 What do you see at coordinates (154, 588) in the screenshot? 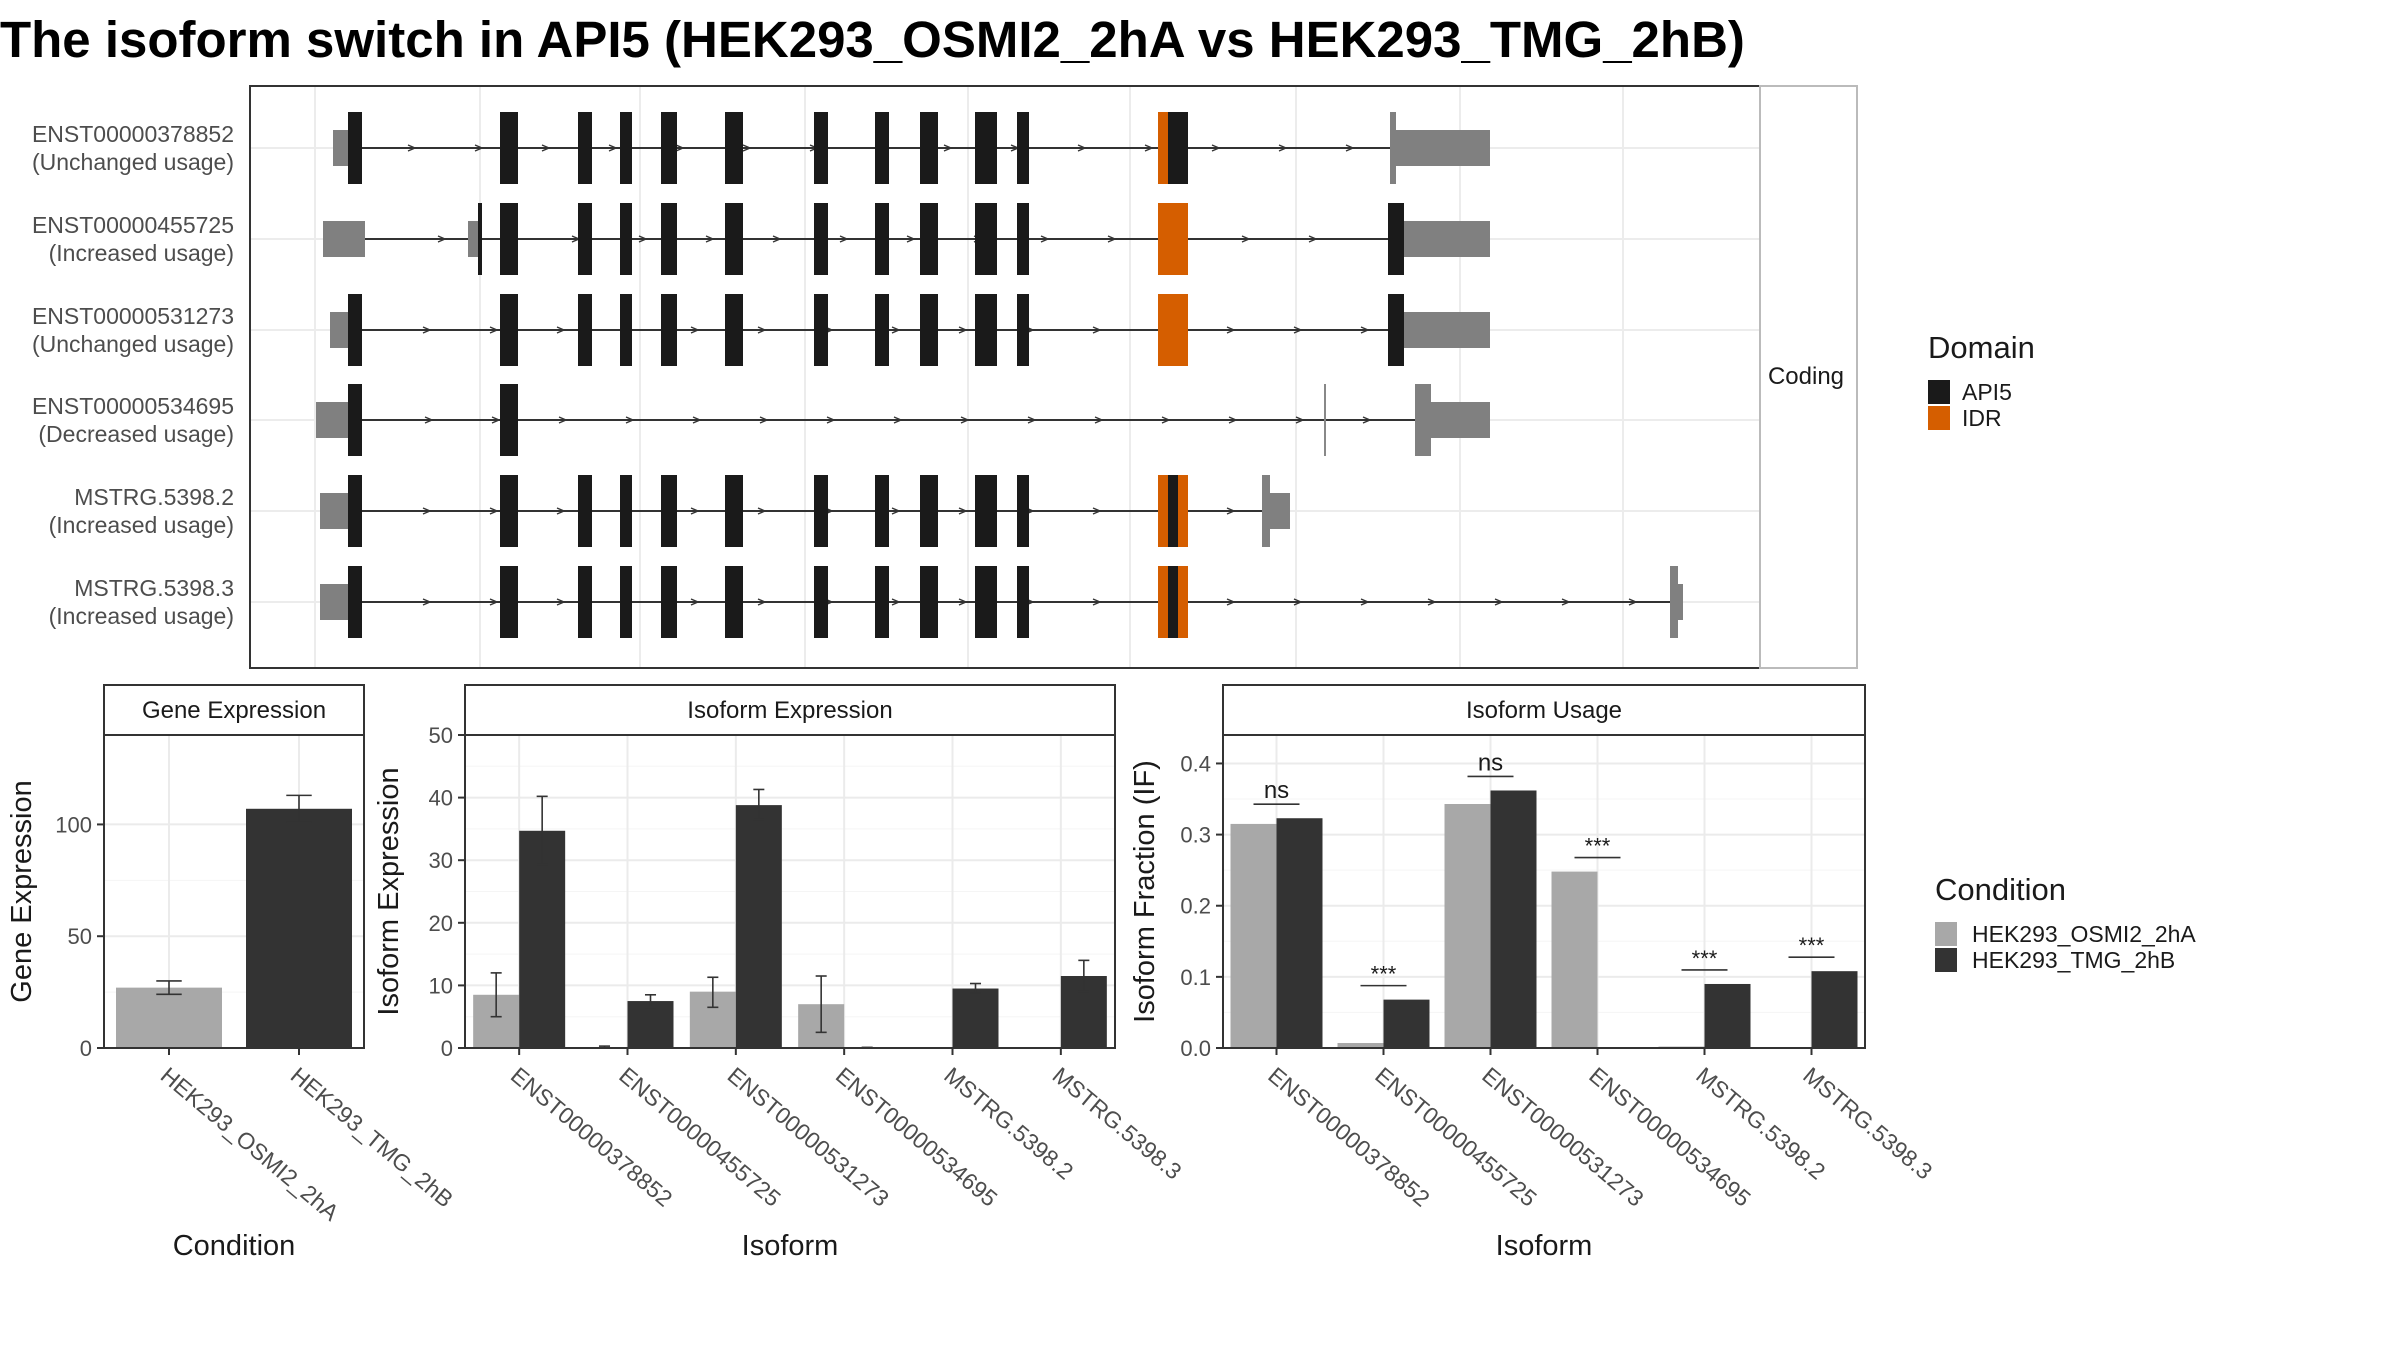
I see `transcript-id-label: MSTRG.5398.3` at bounding box center [154, 588].